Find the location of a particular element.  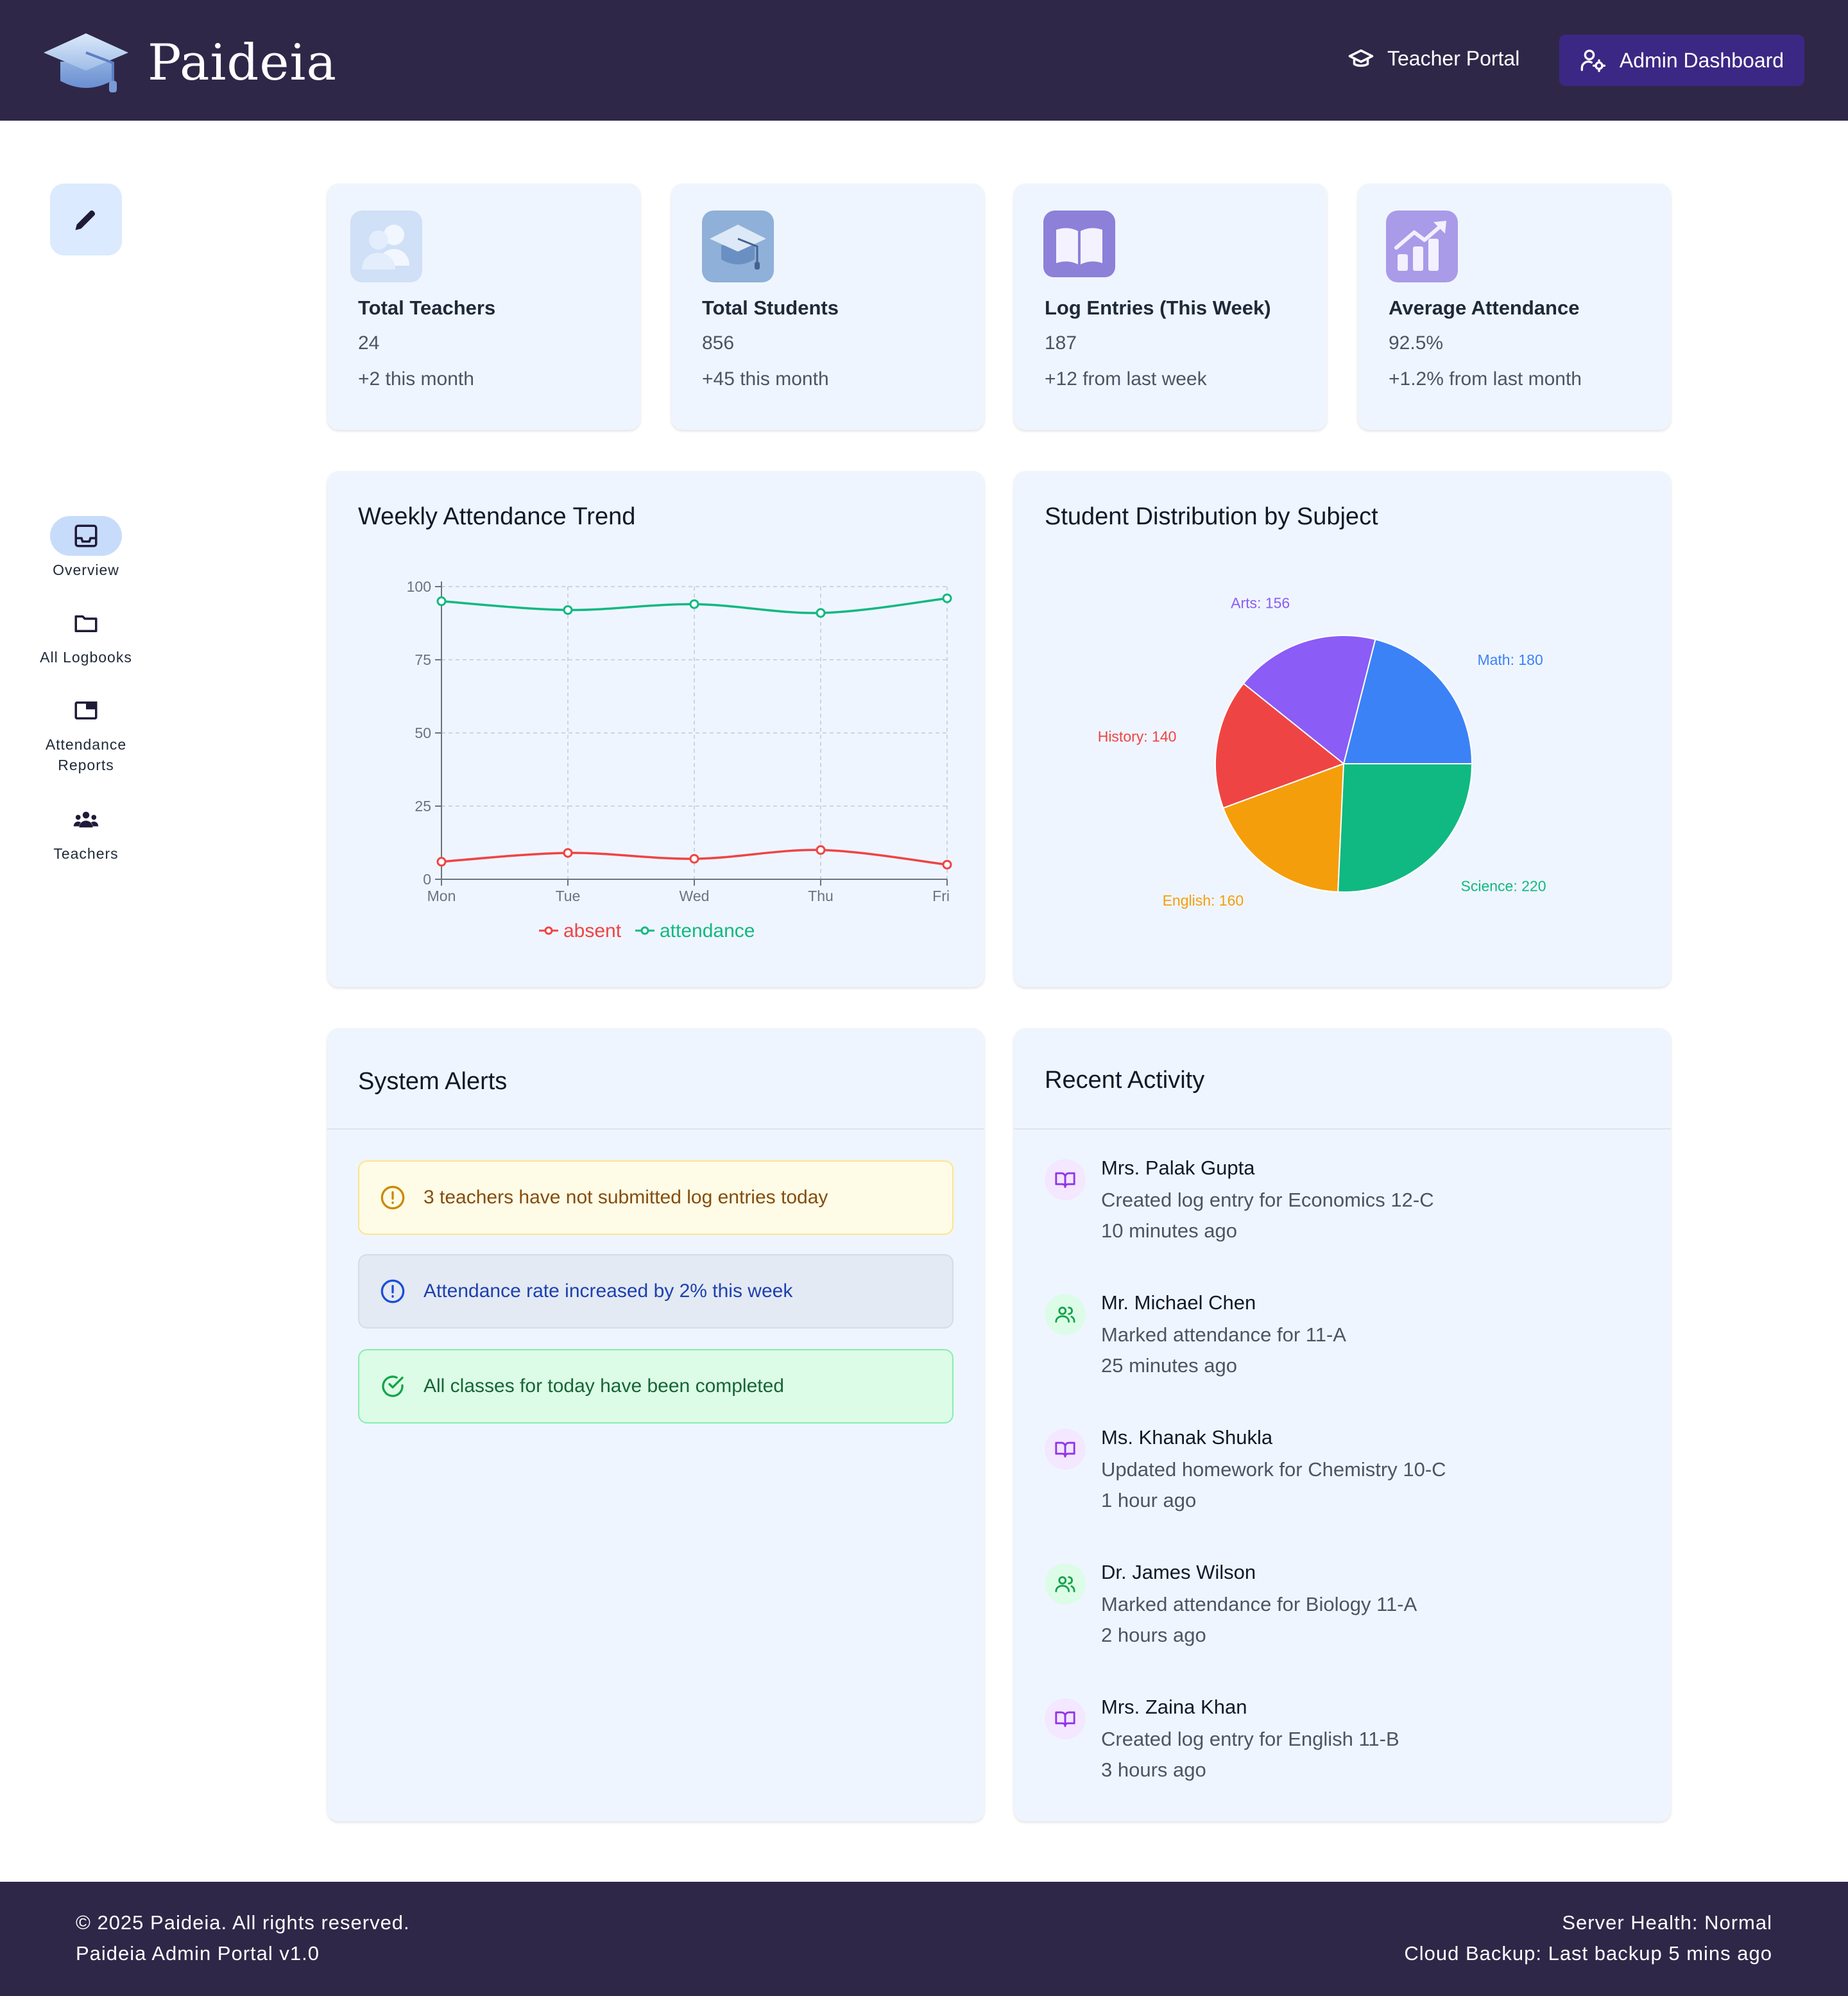

users-icon is located at coordinates (1066, 1584).